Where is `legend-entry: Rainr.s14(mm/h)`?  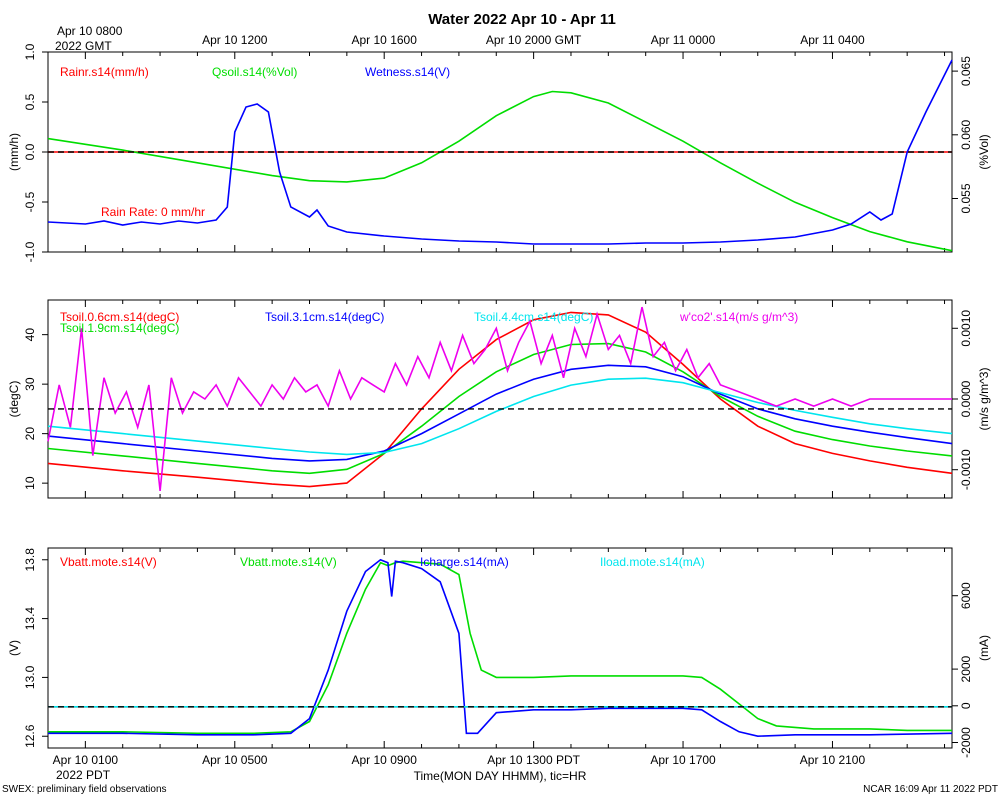
legend-entry: Rainr.s14(mm/h) is located at coordinates (104, 72).